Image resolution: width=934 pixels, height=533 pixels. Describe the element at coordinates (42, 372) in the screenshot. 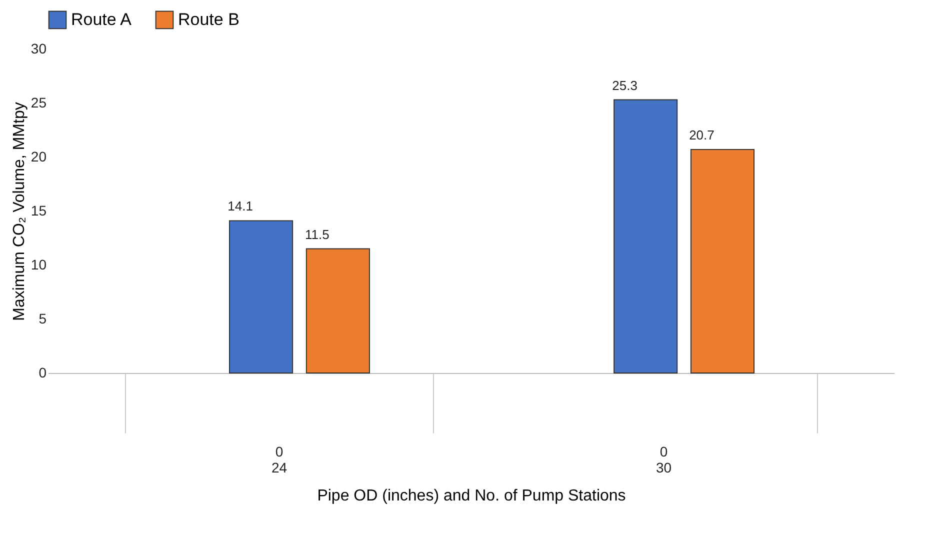

I see `y-tick-label: 0` at that location.